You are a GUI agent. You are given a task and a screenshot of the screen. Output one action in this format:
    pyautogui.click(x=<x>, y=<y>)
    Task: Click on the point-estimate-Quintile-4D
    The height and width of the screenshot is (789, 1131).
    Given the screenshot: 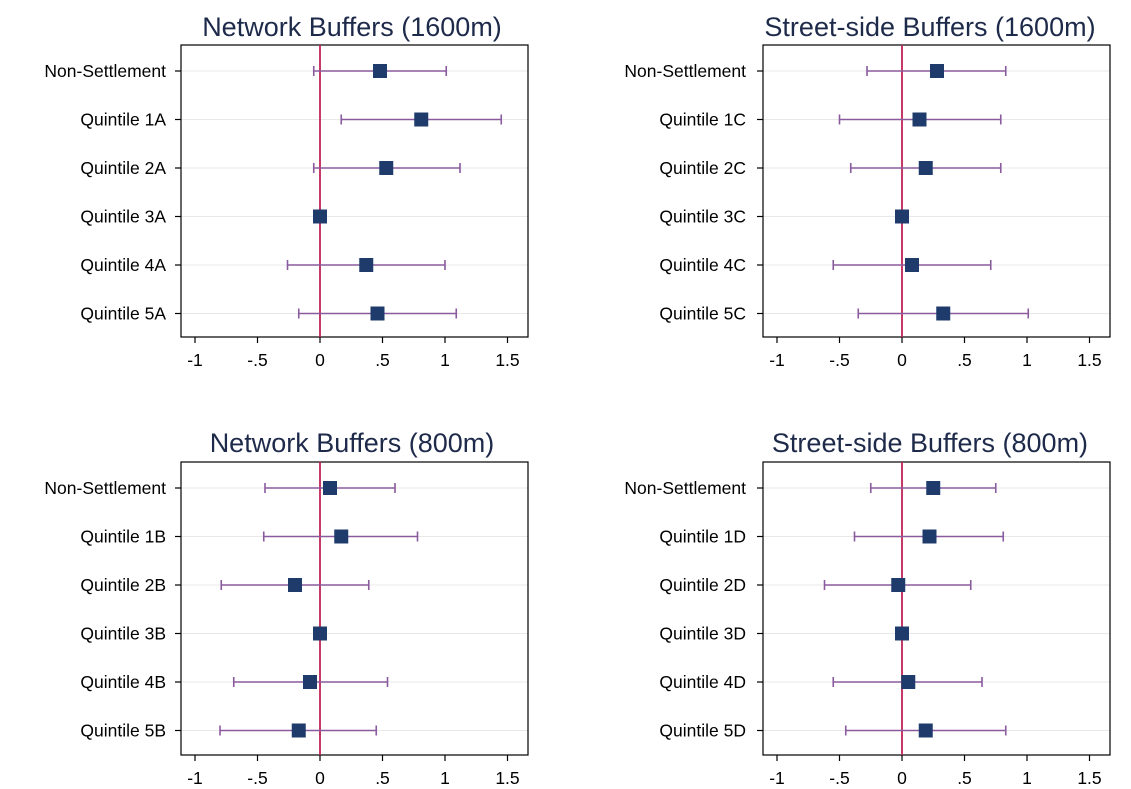 What is the action you would take?
    pyautogui.click(x=908, y=682)
    